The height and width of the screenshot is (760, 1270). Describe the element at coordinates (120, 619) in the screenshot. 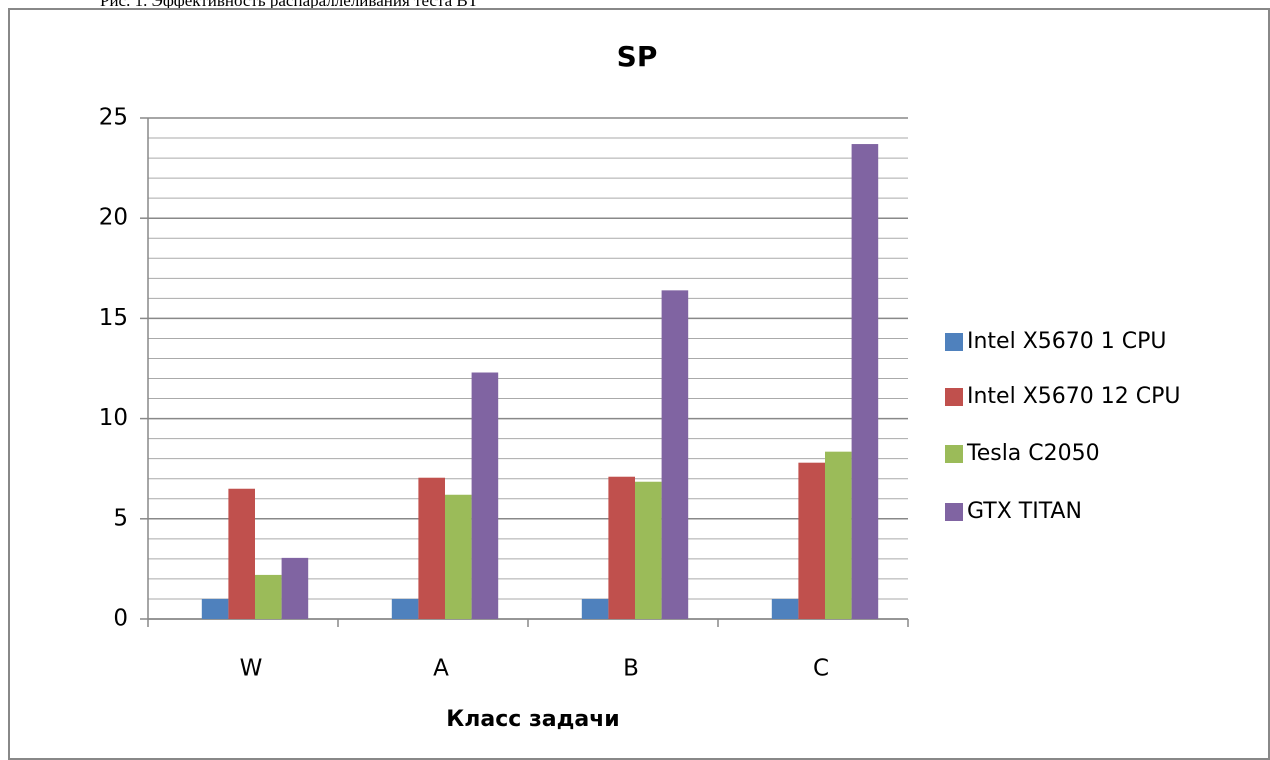

I see `y-tick-label: 0` at that location.